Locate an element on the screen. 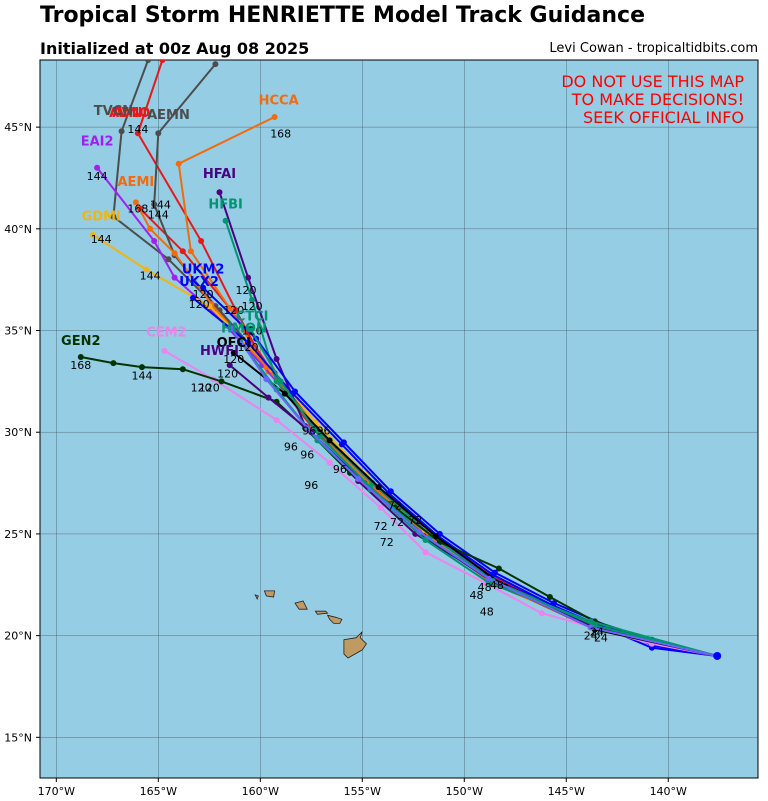 This screenshot has width=768, height=801. track-point-eai2 is located at coordinates (154, 241).